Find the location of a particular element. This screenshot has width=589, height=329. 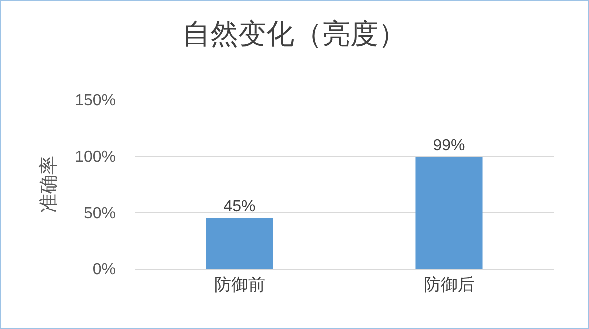

y-tick-label: 50% is located at coordinates (100, 213).